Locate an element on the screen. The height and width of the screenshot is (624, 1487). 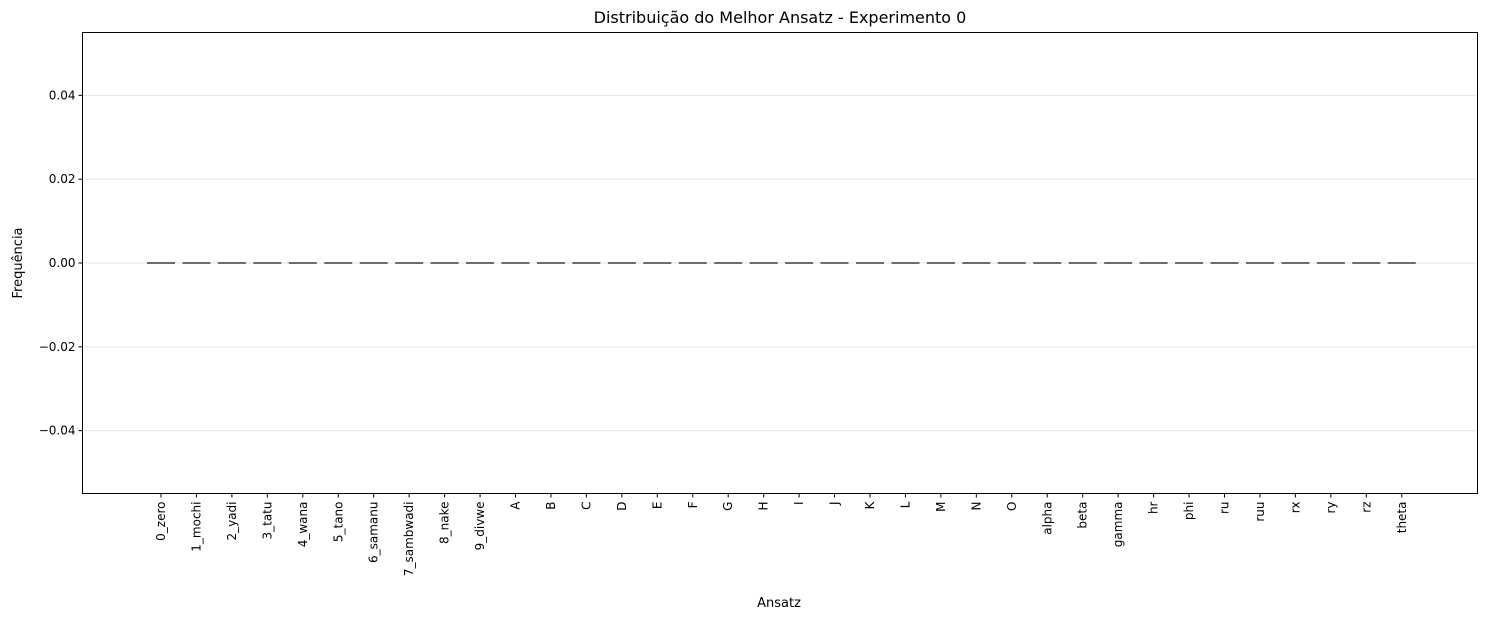
y-tick-label: 0.00 is located at coordinates (62, 263).